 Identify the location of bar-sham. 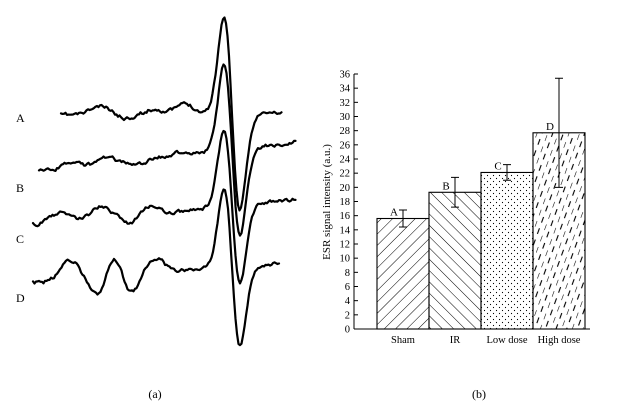
(403, 273).